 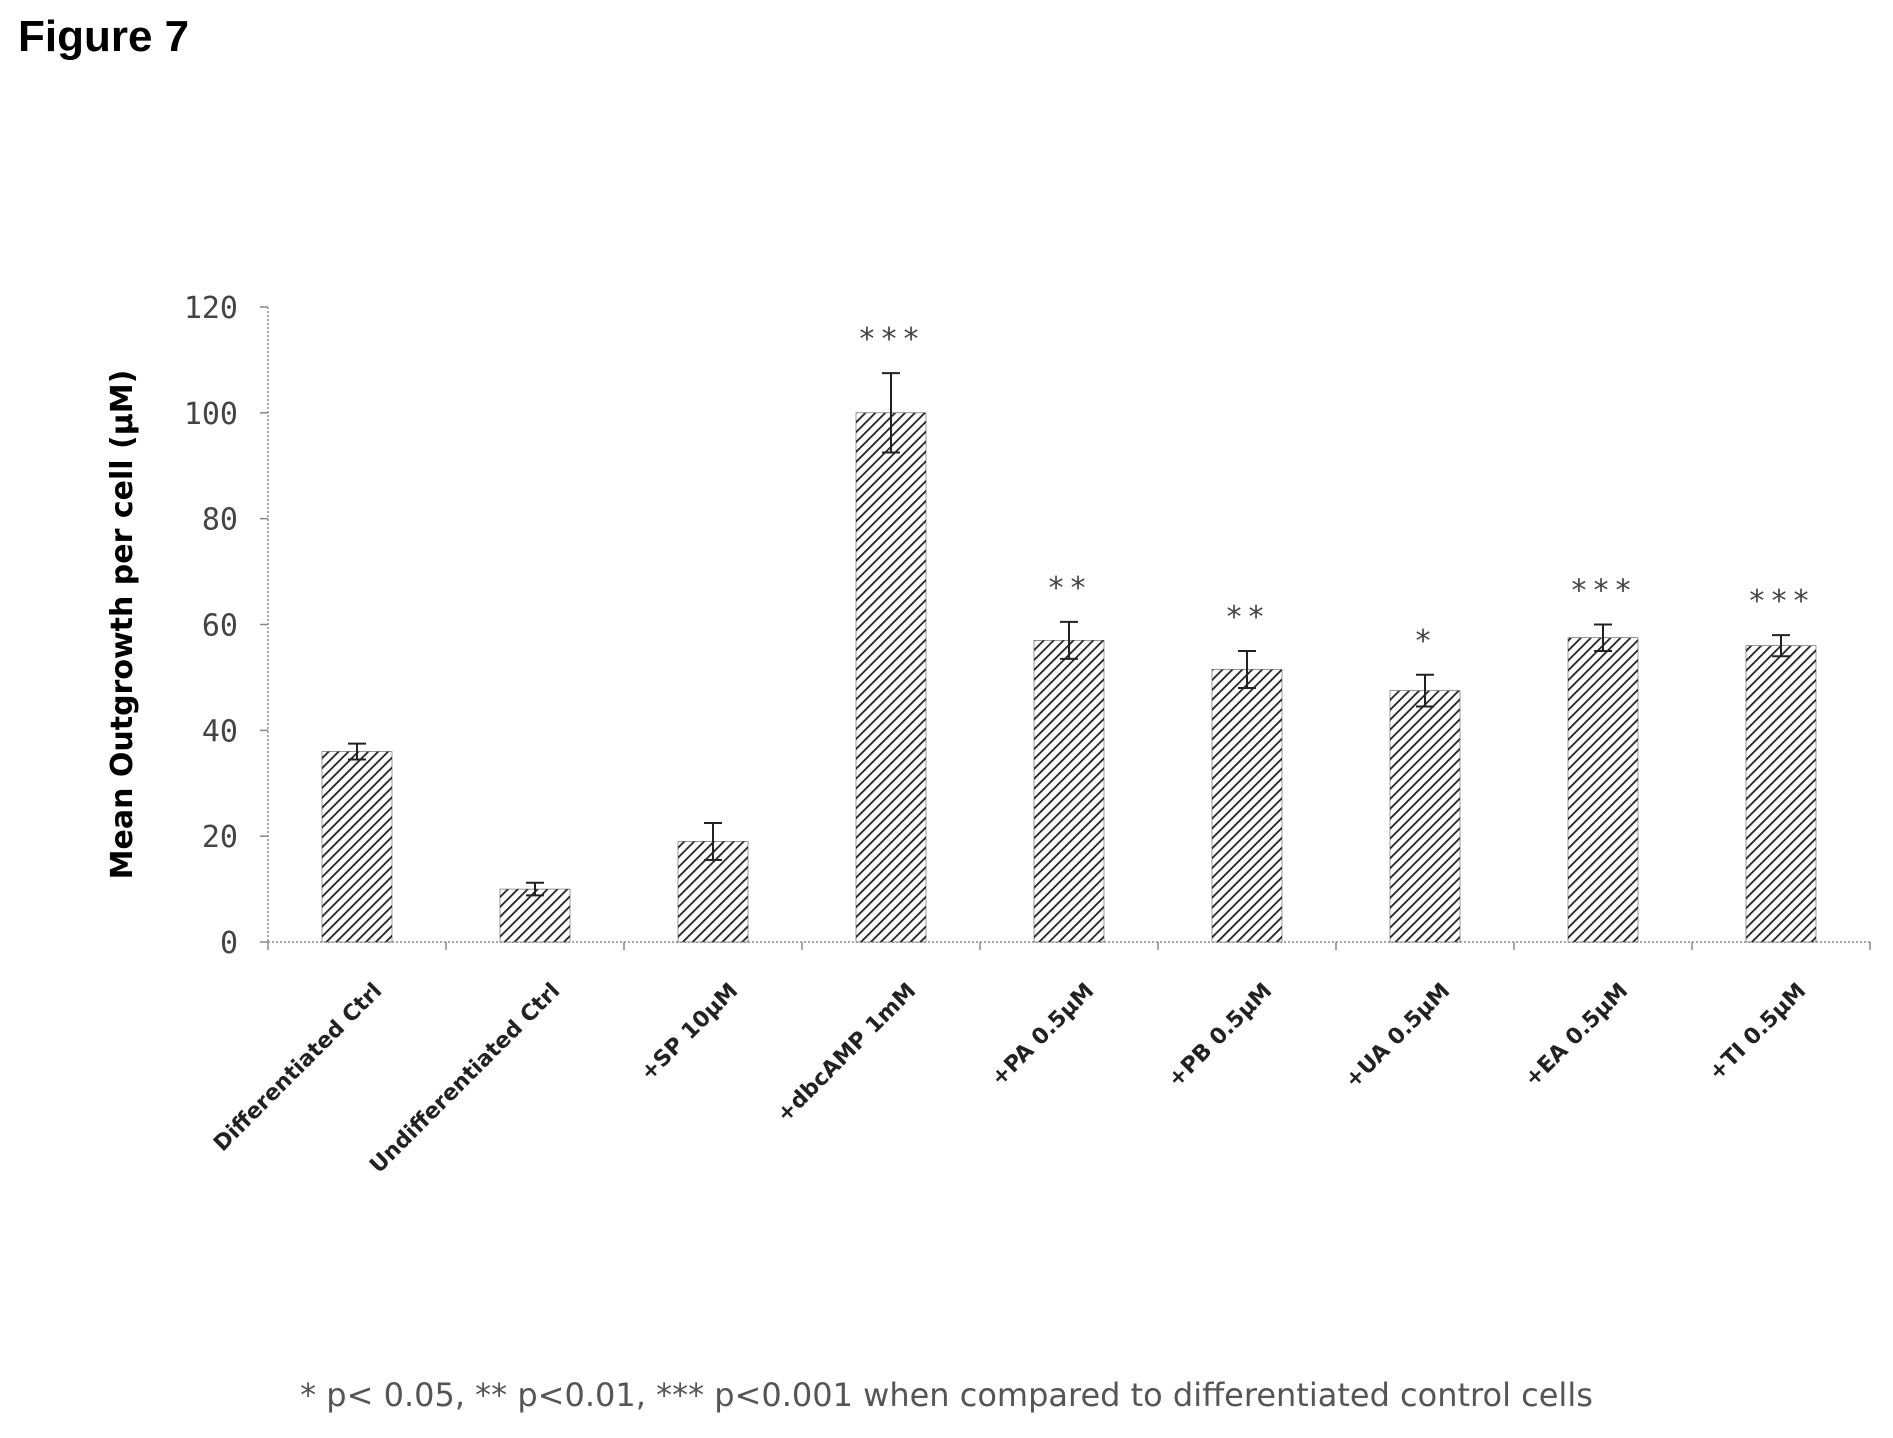 What do you see at coordinates (689, 1032) in the screenshot?
I see `x-tick-label: +SP 10µM` at bounding box center [689, 1032].